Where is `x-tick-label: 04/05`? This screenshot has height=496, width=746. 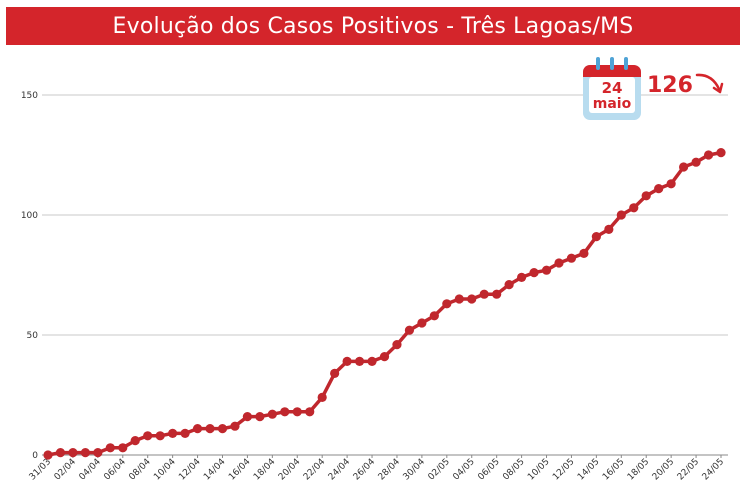
x-tick-label: 04/05 is located at coordinates (463, 469).